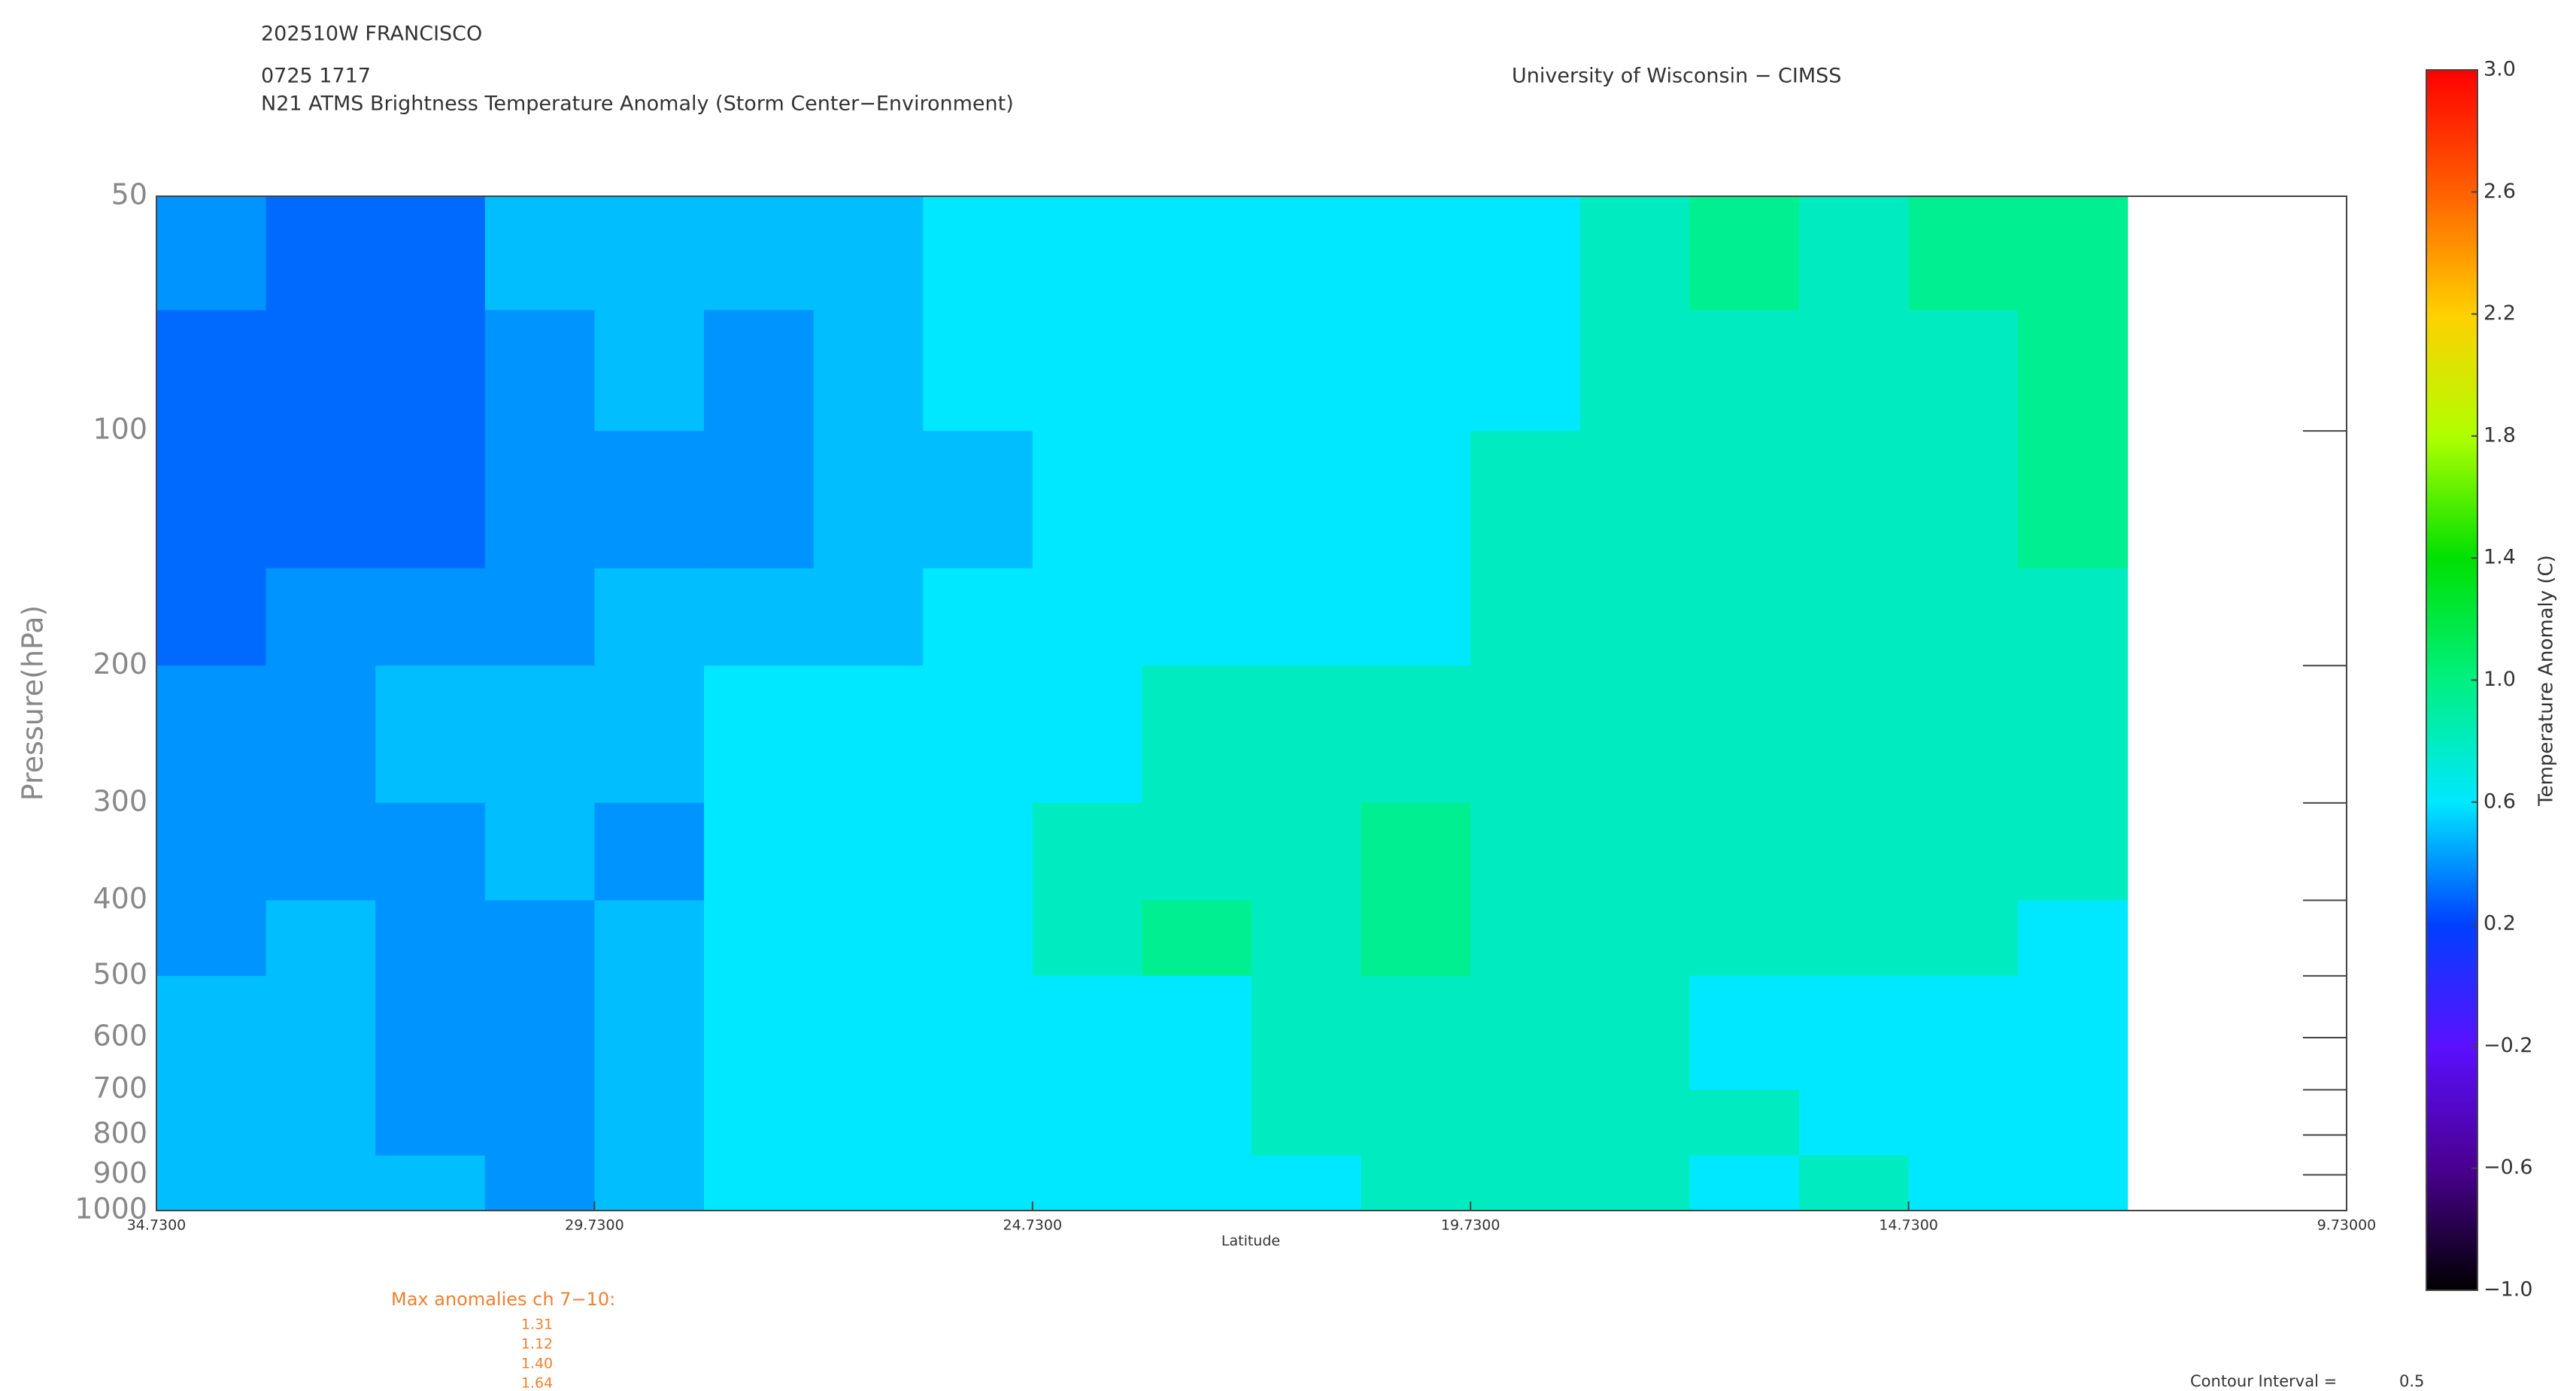  I want to click on storm-time: 0725 1717, so click(316, 76).